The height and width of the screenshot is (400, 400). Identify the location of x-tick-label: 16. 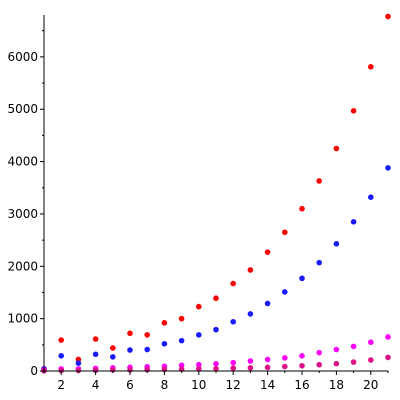
(301, 385).